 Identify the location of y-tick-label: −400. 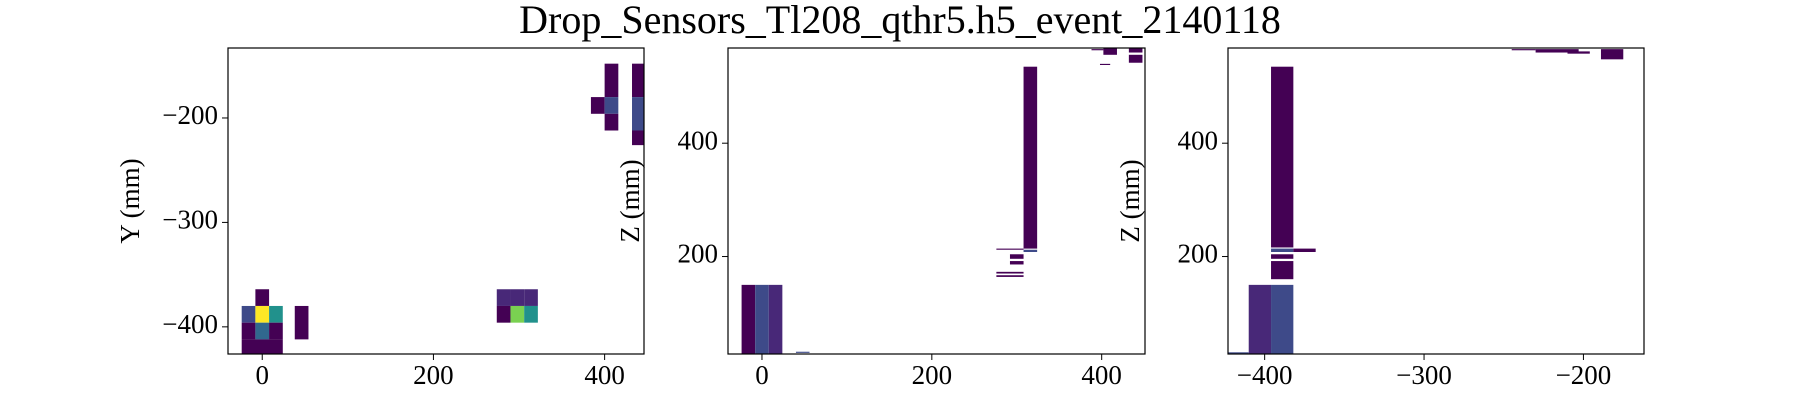
(190, 324).